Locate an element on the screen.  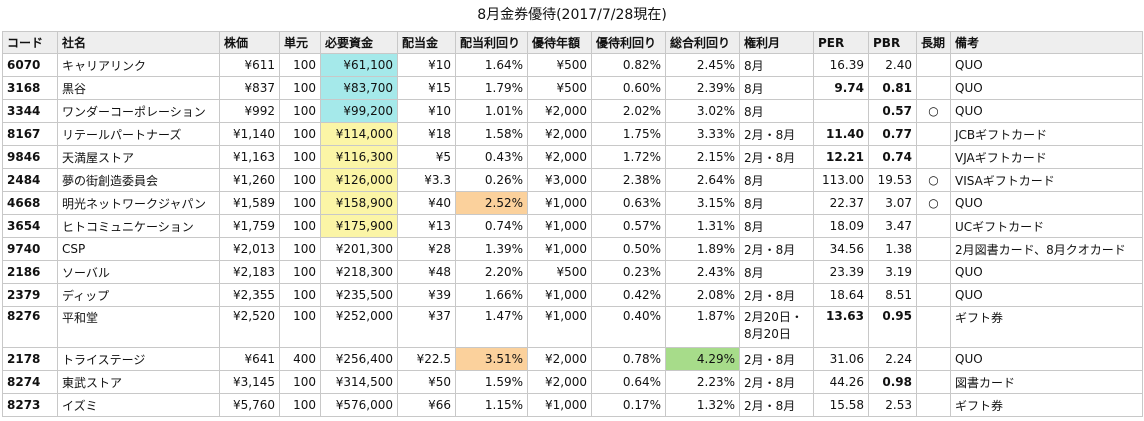
col-header: 優待年額 is located at coordinates (559, 42).